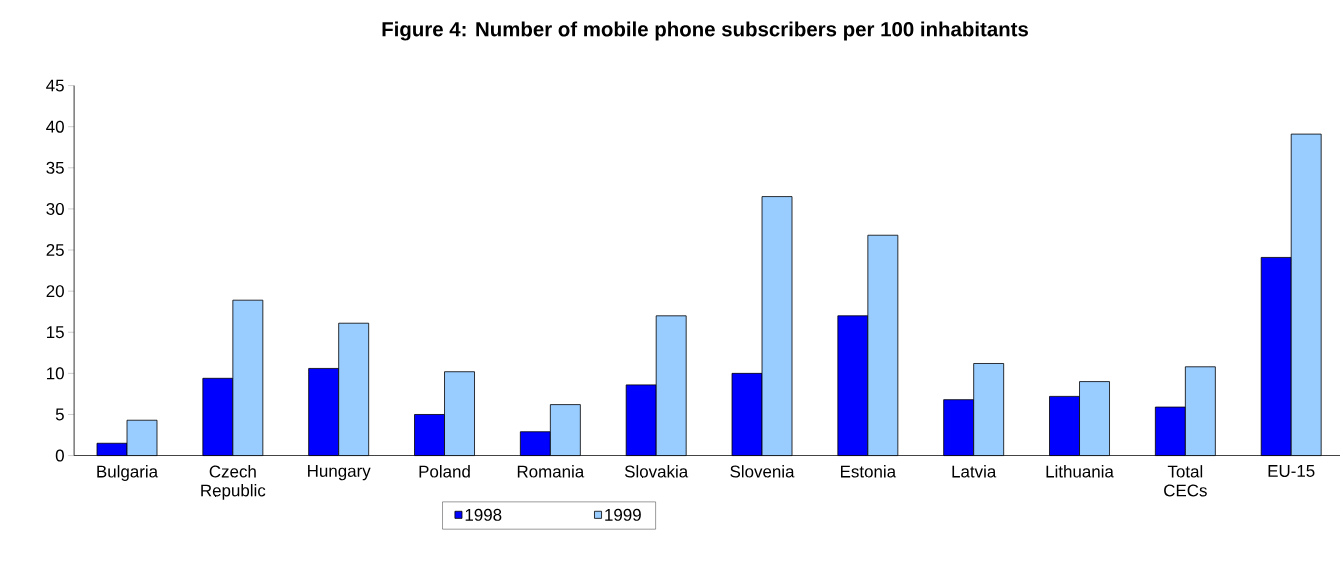 This screenshot has width=1340, height=574. Describe the element at coordinates (1185, 481) in the screenshot. I see `x-tick-label: Total CECs` at that location.